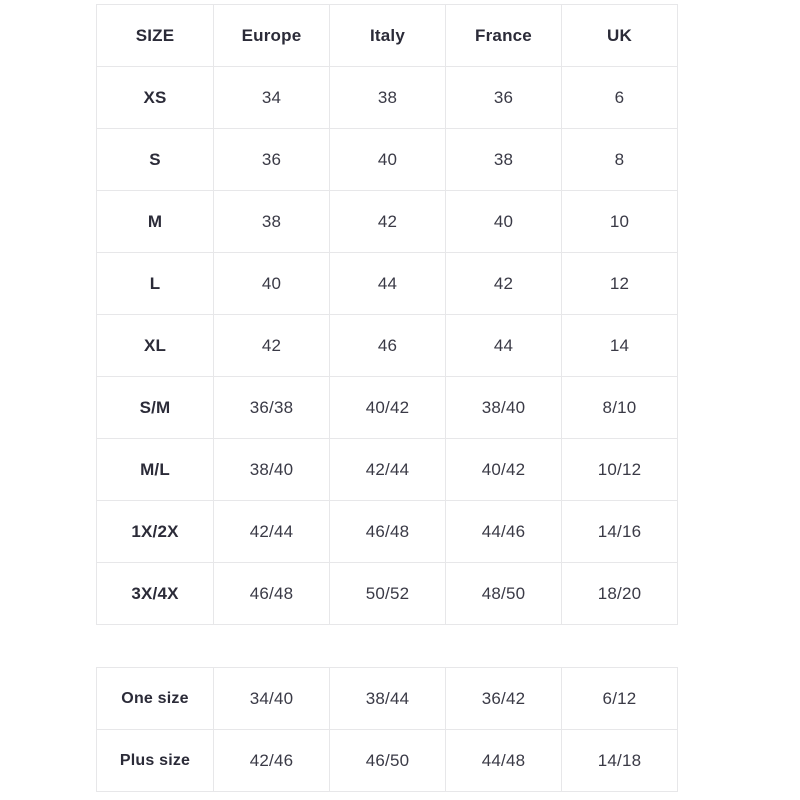 The image size is (800, 800). Describe the element at coordinates (619, 469) in the screenshot. I see `cell-m-l-uk: 10/12` at that location.